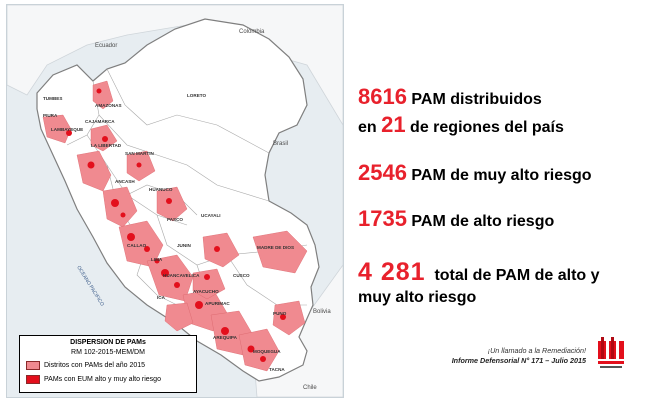  Describe the element at coordinates (175, 219) in the screenshot. I see `region-label: PASCO` at that location.